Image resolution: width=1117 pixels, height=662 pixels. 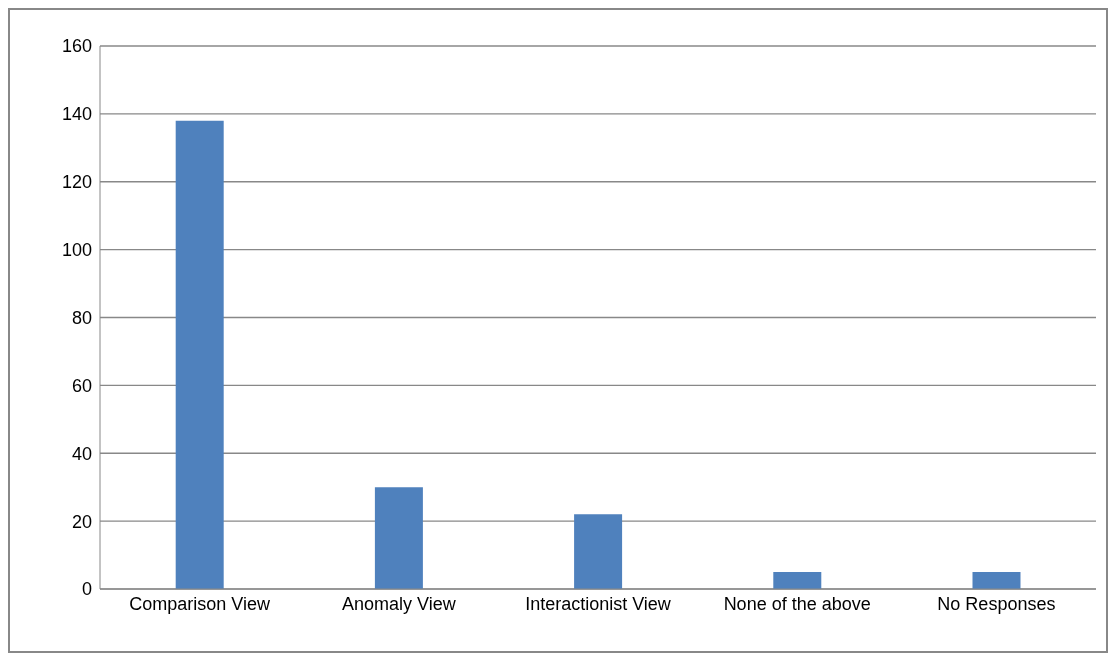 I want to click on x-tick-label: Anomaly View, so click(x=399, y=603).